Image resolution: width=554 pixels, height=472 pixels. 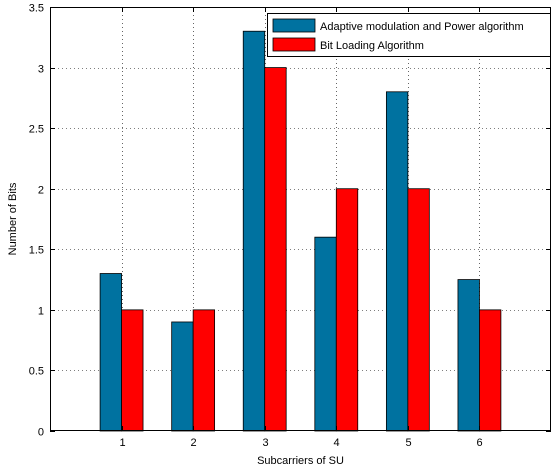 What do you see at coordinates (13, 218) in the screenshot?
I see `y-axis-title: Number of Bits` at bounding box center [13, 218].